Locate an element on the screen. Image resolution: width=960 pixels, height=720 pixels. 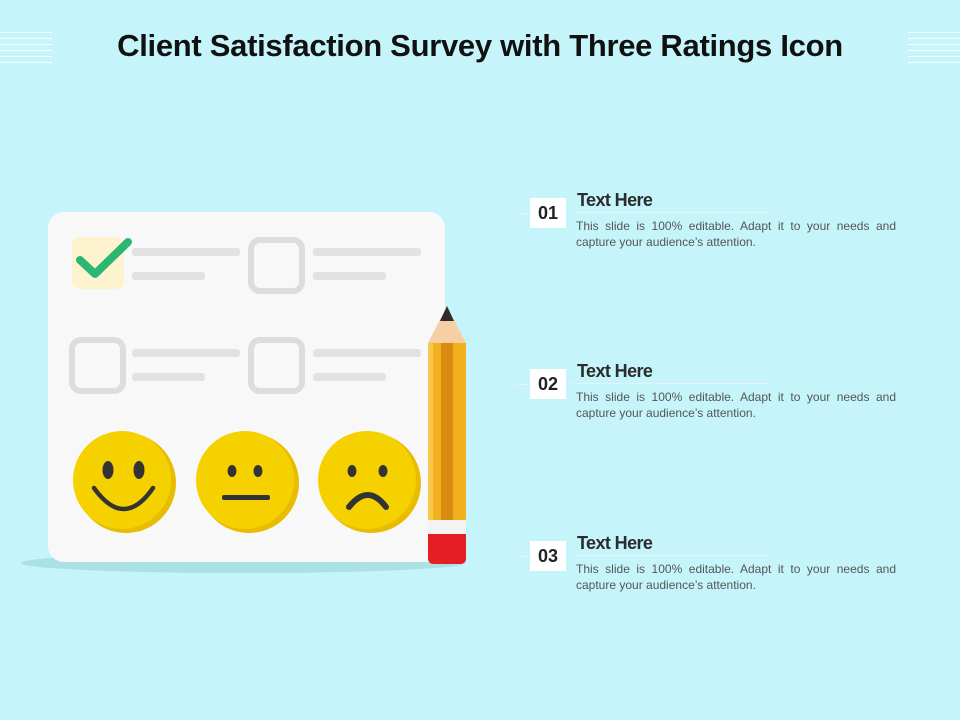
item-number: 02 is located at coordinates (548, 384).